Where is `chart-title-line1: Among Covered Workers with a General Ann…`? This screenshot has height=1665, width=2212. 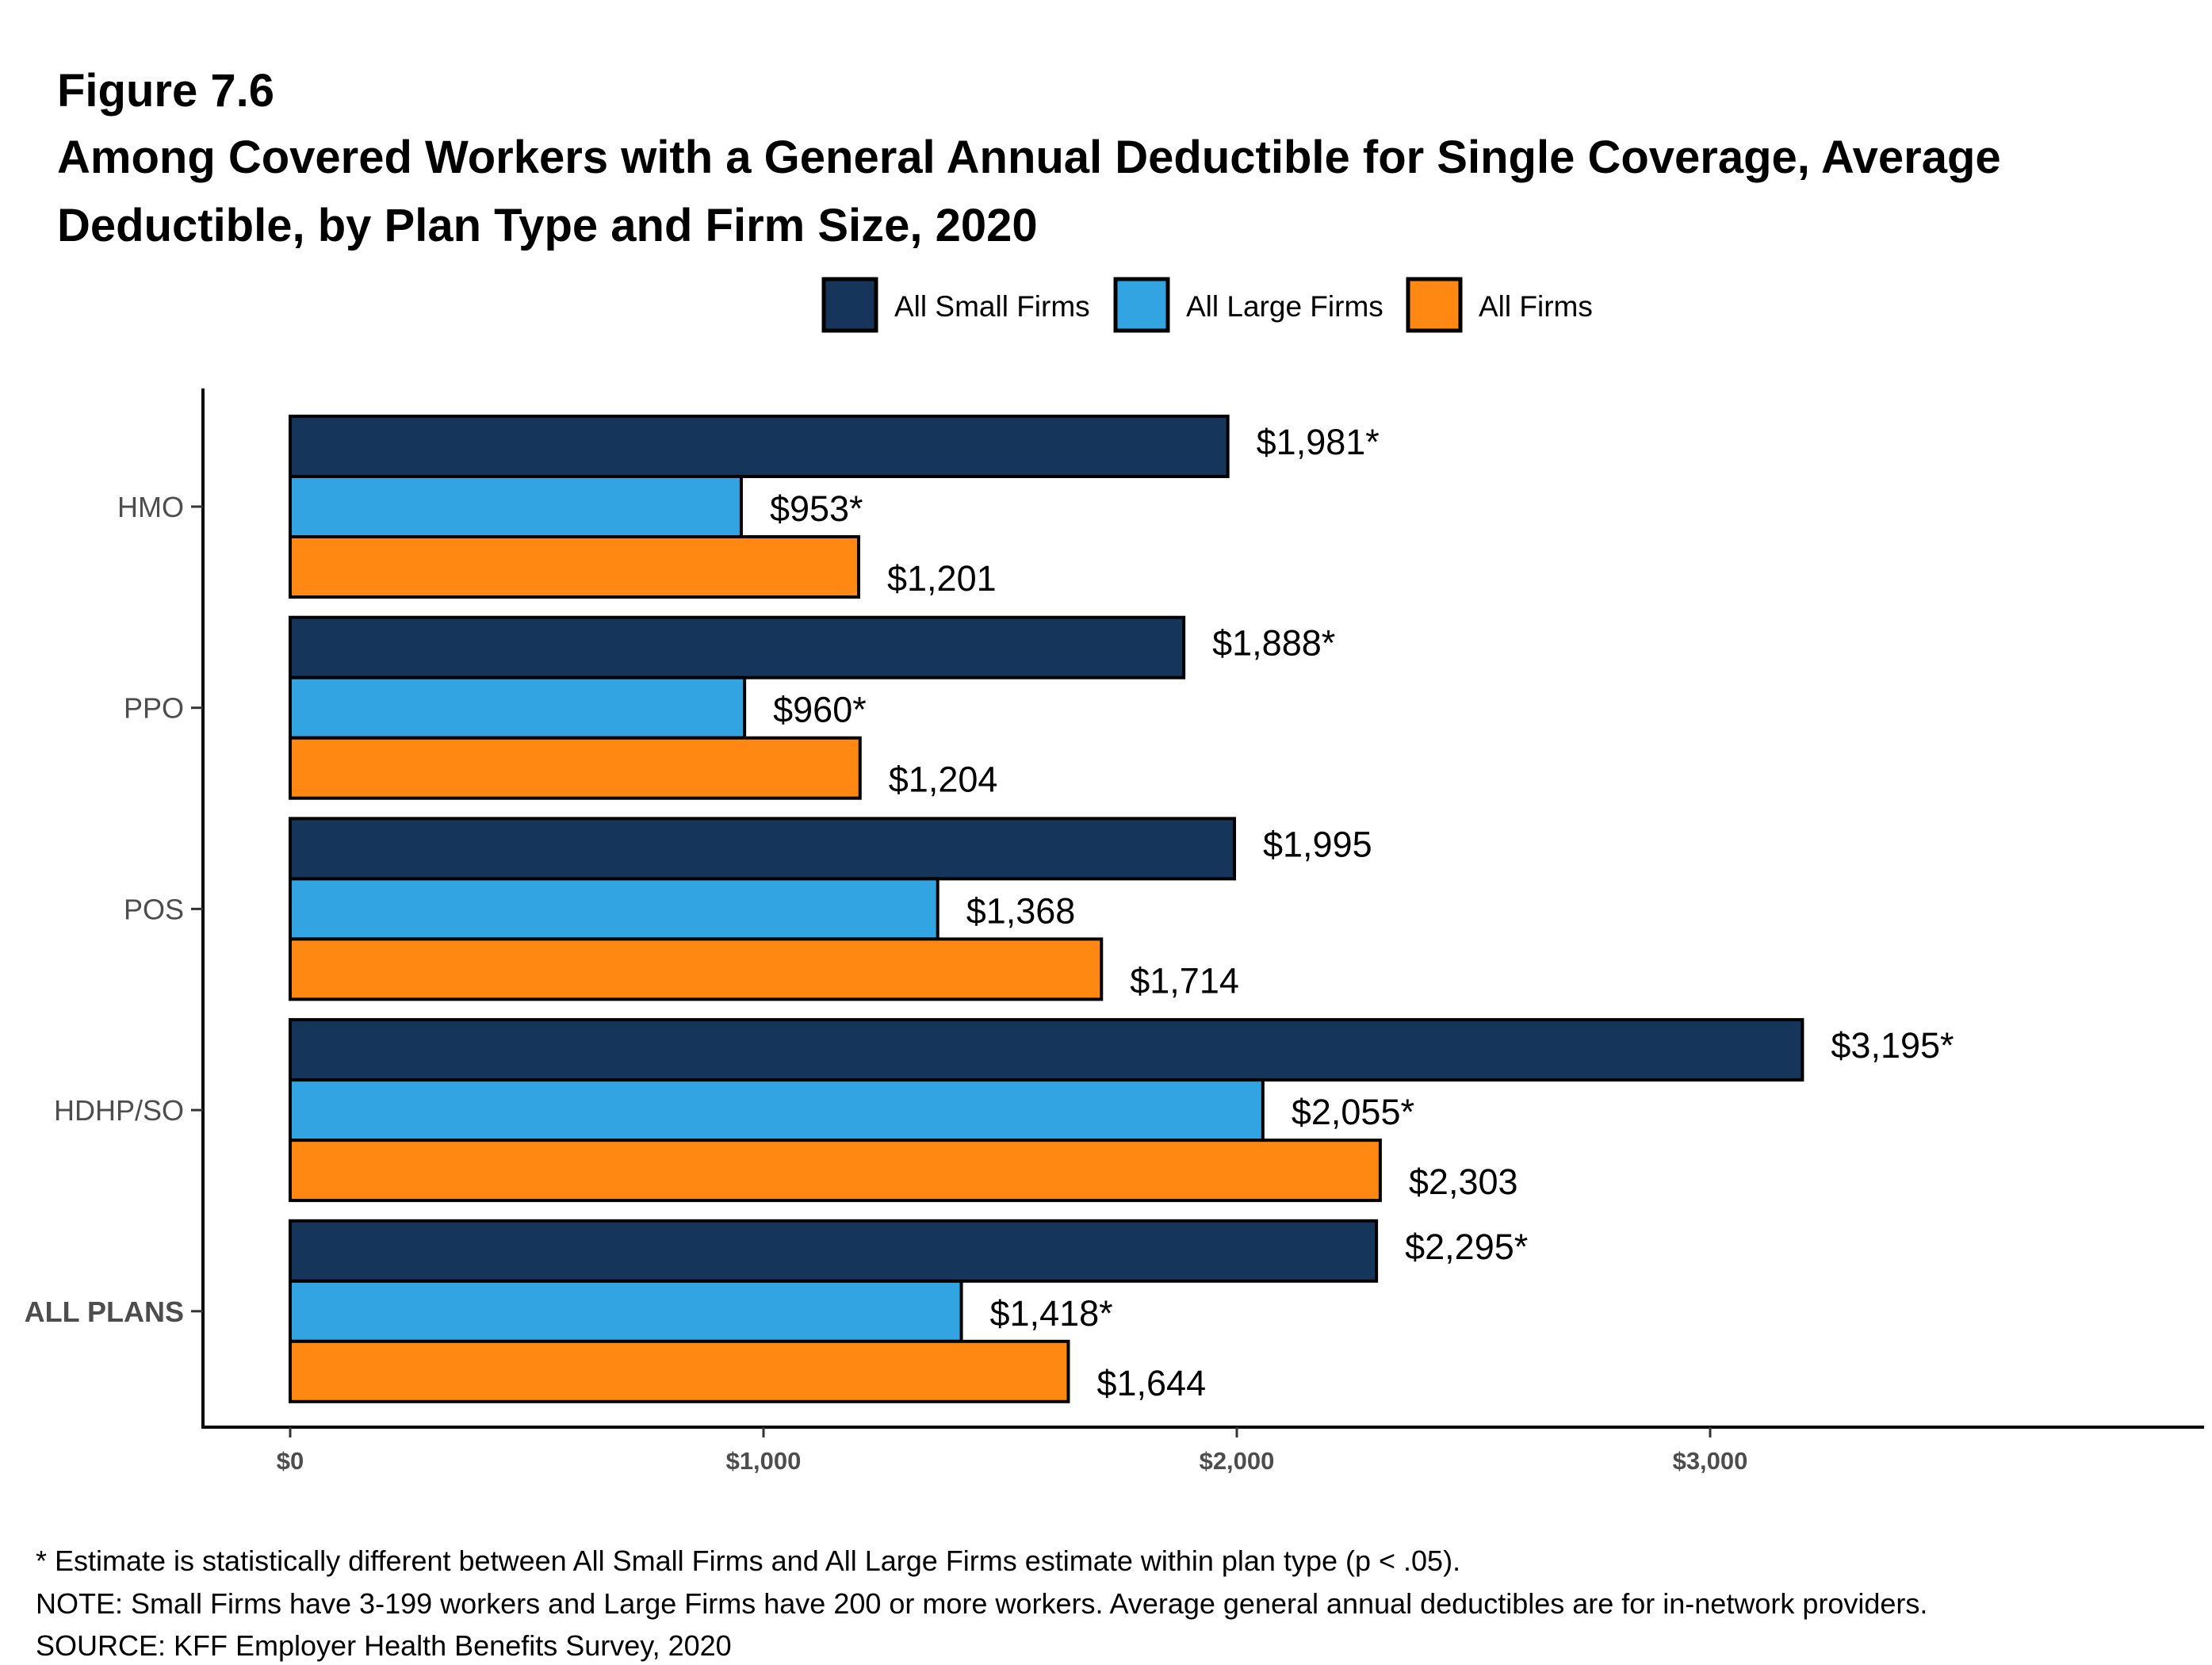
chart-title-line1: Among Covered Workers with a General Ann… is located at coordinates (1029, 157).